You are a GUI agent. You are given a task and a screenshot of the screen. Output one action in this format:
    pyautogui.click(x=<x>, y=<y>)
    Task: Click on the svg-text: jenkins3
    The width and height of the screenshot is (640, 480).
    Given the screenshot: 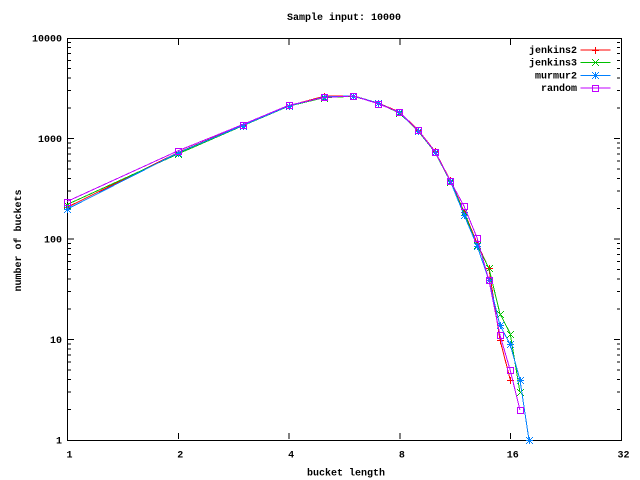 What is the action you would take?
    pyautogui.click(x=553, y=64)
    